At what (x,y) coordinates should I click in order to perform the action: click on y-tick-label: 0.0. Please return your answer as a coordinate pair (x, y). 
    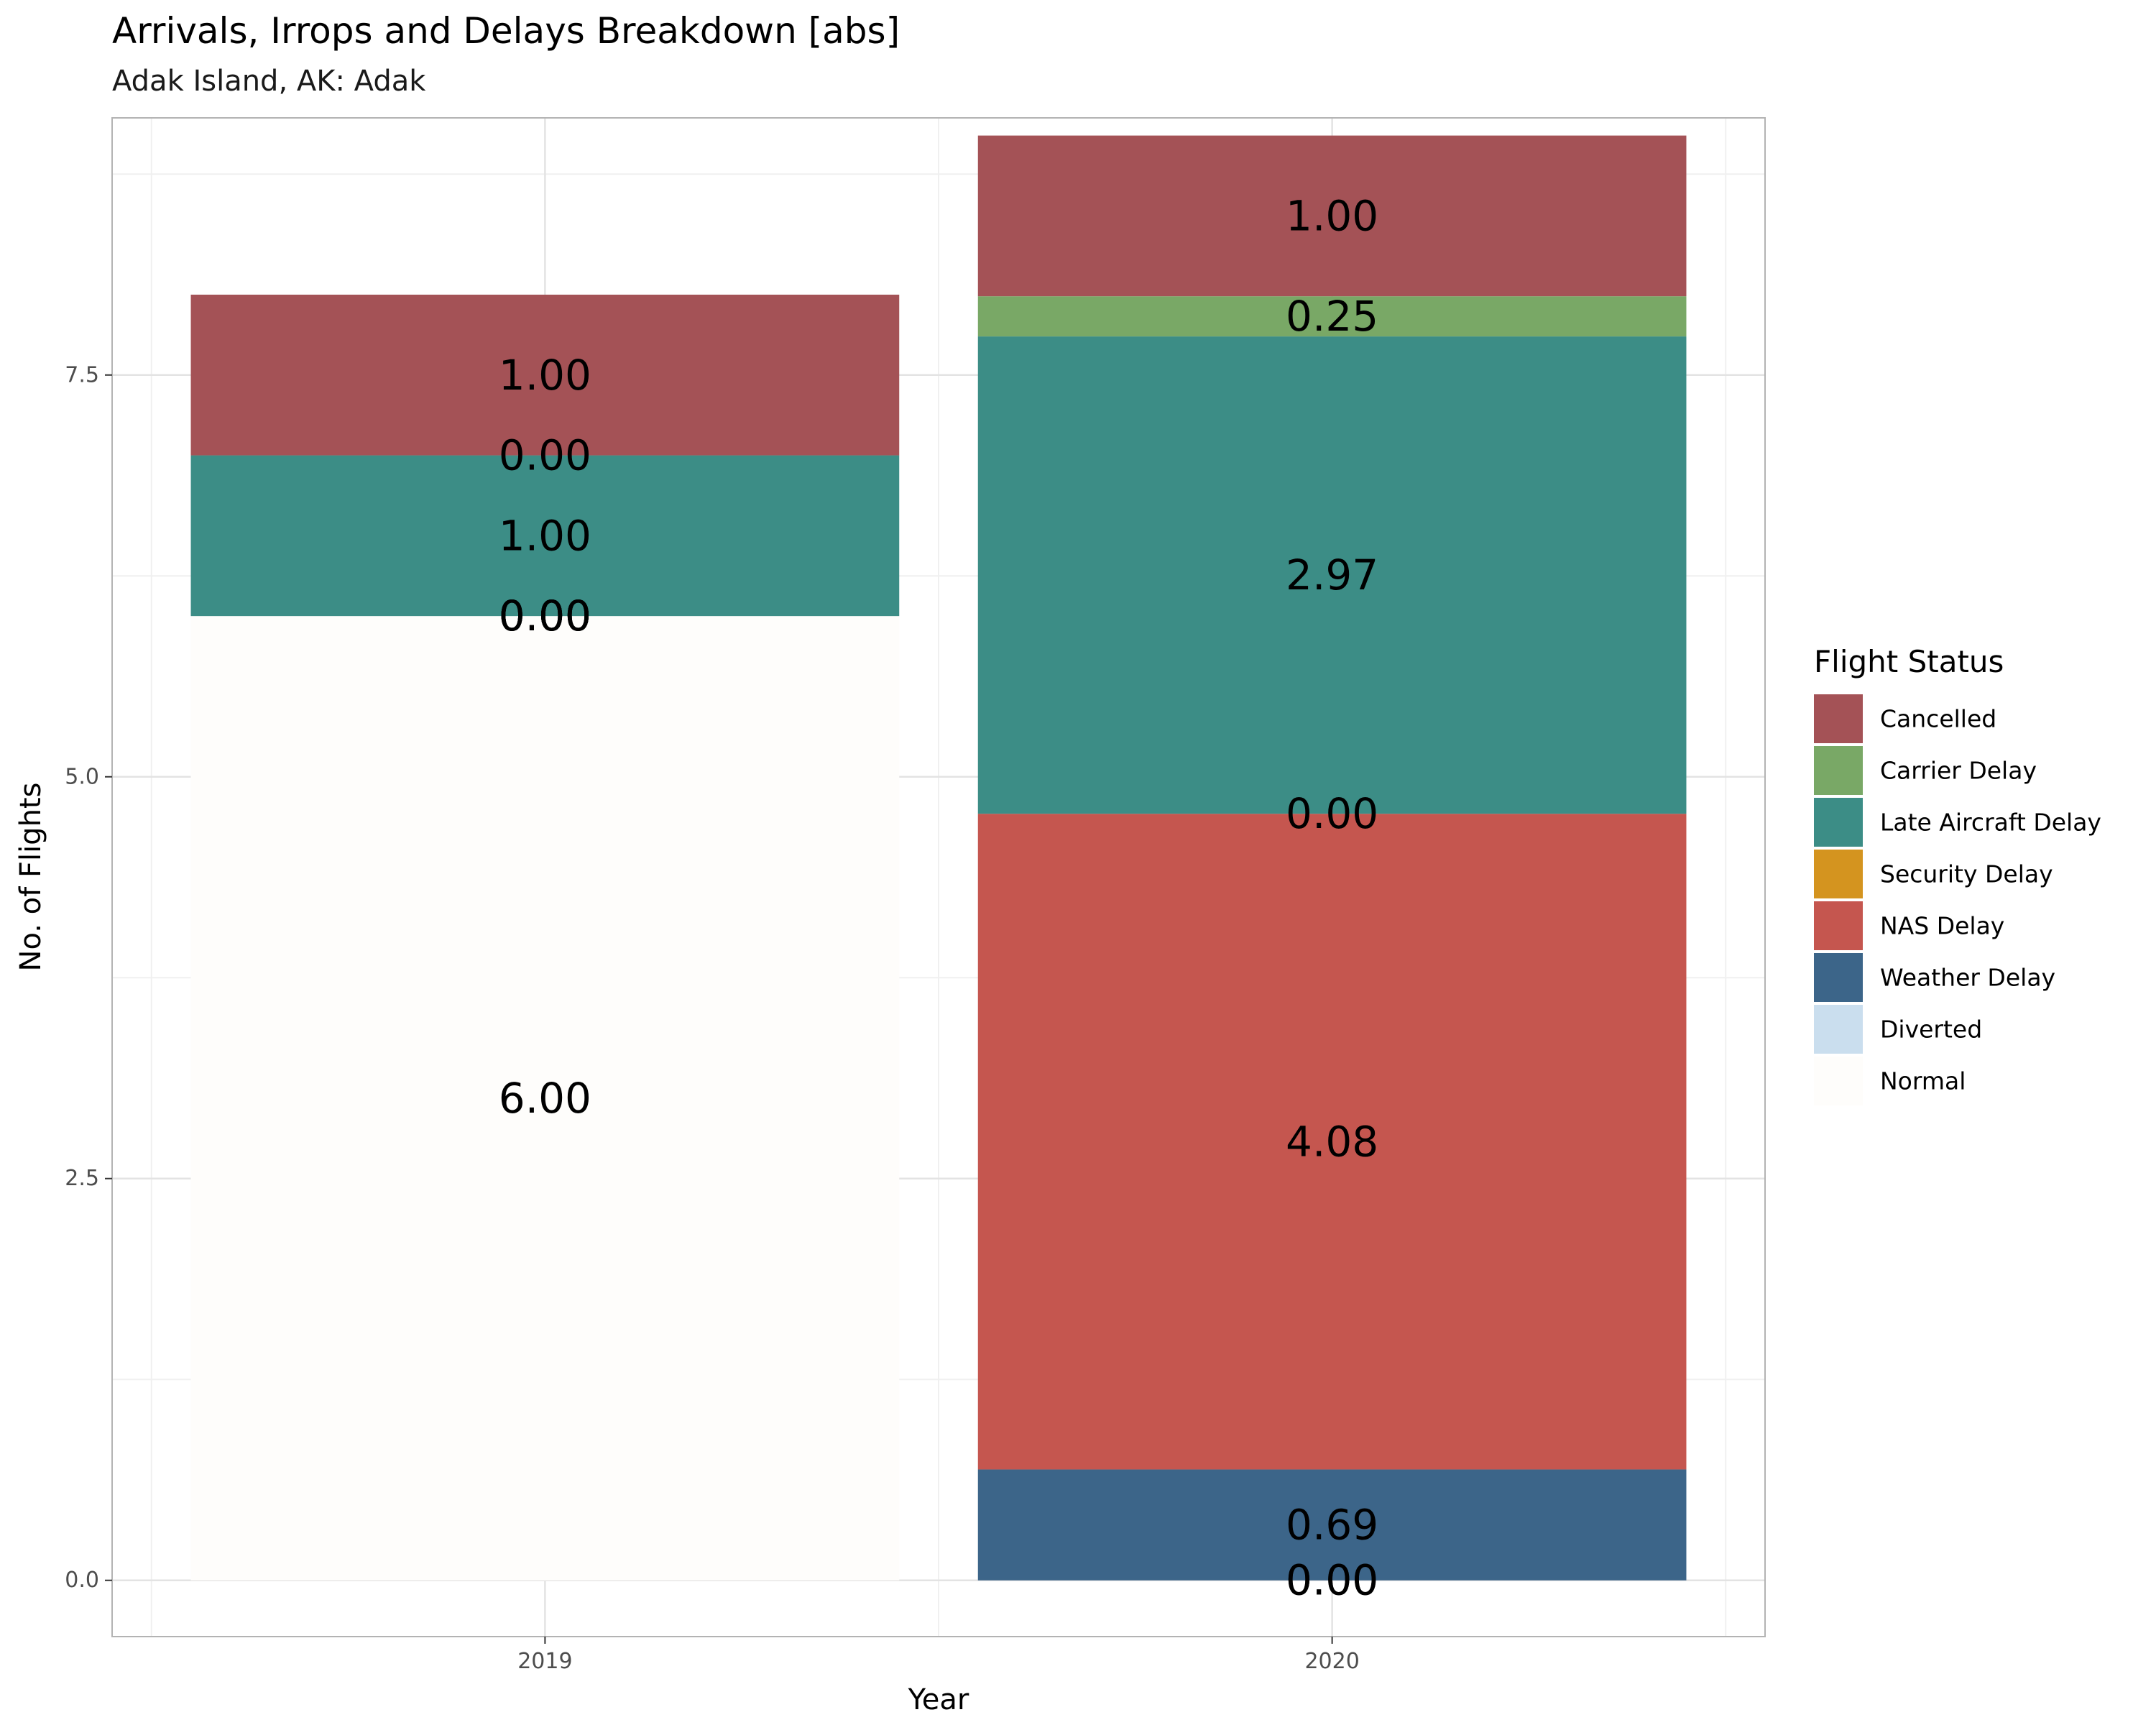
    Looking at the image, I should click on (82, 1580).